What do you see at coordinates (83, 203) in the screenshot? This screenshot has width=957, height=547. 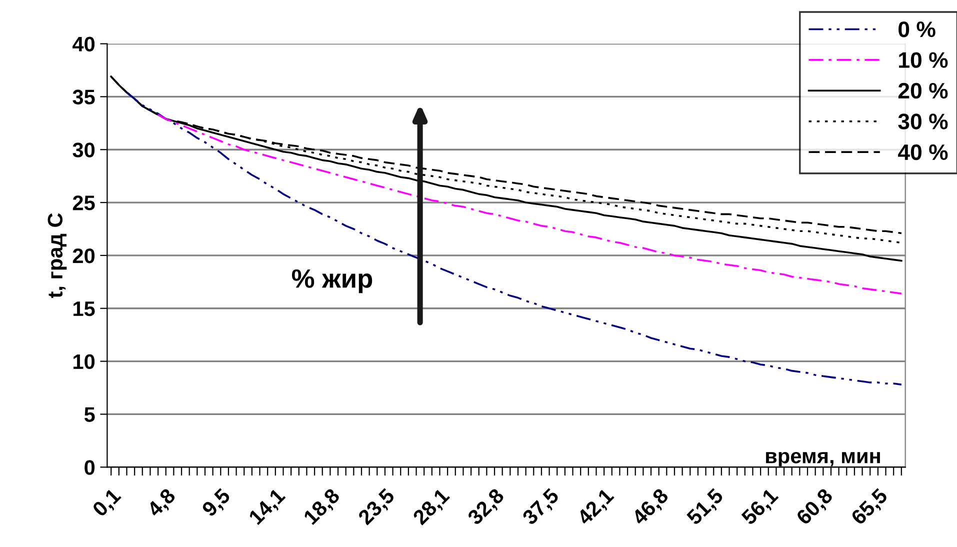 I see `y-tick-label: 25` at bounding box center [83, 203].